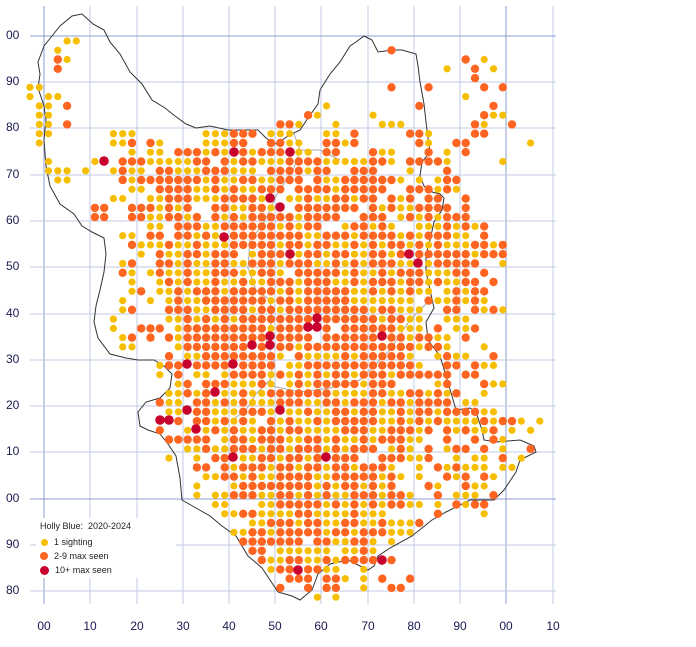 The width and height of the screenshot is (696, 647). I want to click on x-tick-label: 20, so click(137, 626).